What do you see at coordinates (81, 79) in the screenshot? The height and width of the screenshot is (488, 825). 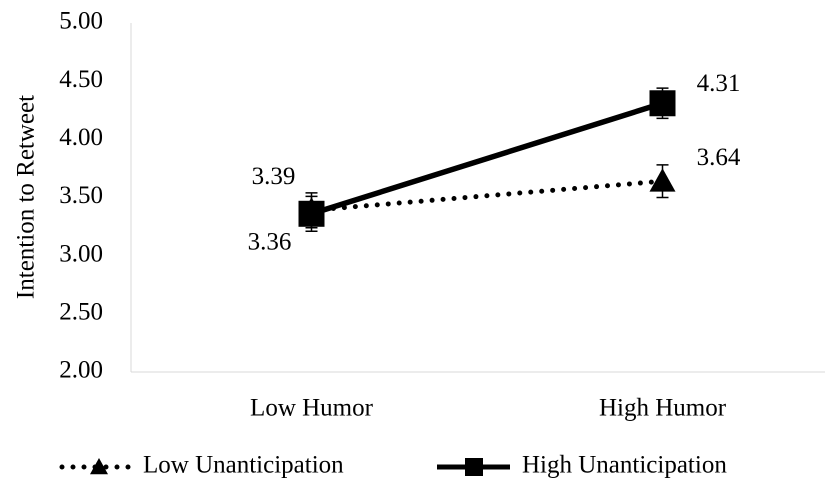 I see `y-tick-label: 4.50` at bounding box center [81, 79].